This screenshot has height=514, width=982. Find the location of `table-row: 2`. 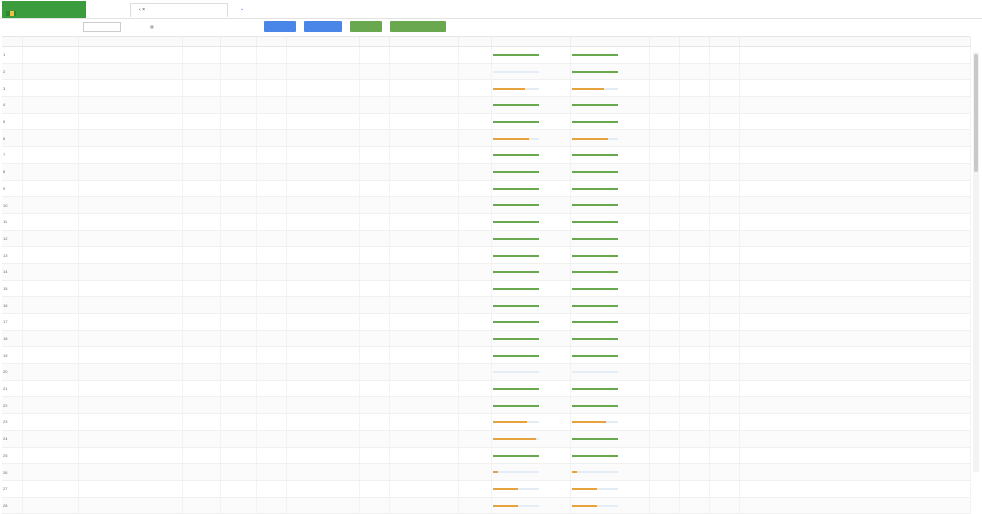

table-row: 2 is located at coordinates (486, 72).